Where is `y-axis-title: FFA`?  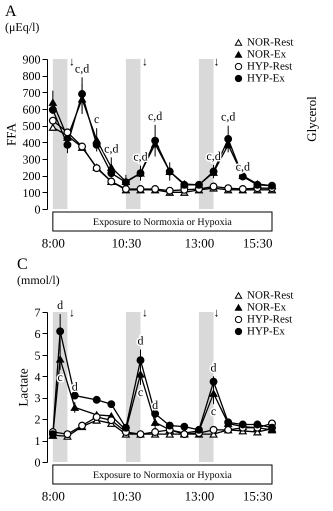 y-axis-title: FFA is located at coordinates (11, 134).